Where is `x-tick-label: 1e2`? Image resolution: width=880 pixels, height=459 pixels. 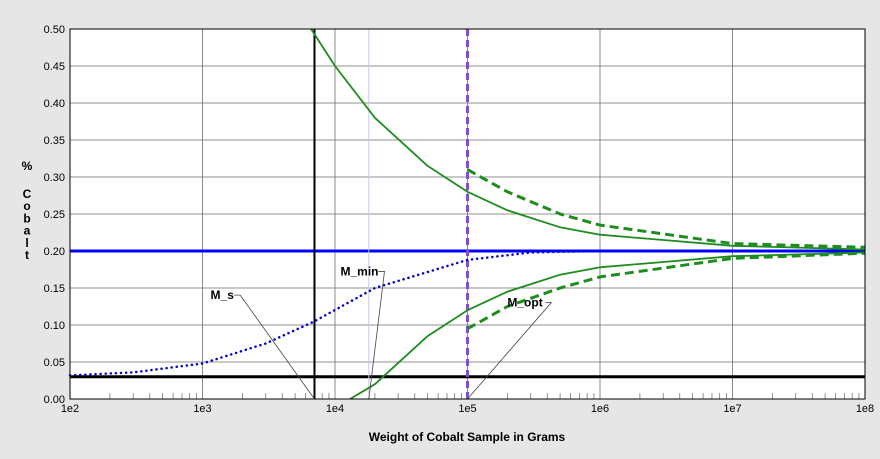 x-tick-label: 1e2 is located at coordinates (70, 409).